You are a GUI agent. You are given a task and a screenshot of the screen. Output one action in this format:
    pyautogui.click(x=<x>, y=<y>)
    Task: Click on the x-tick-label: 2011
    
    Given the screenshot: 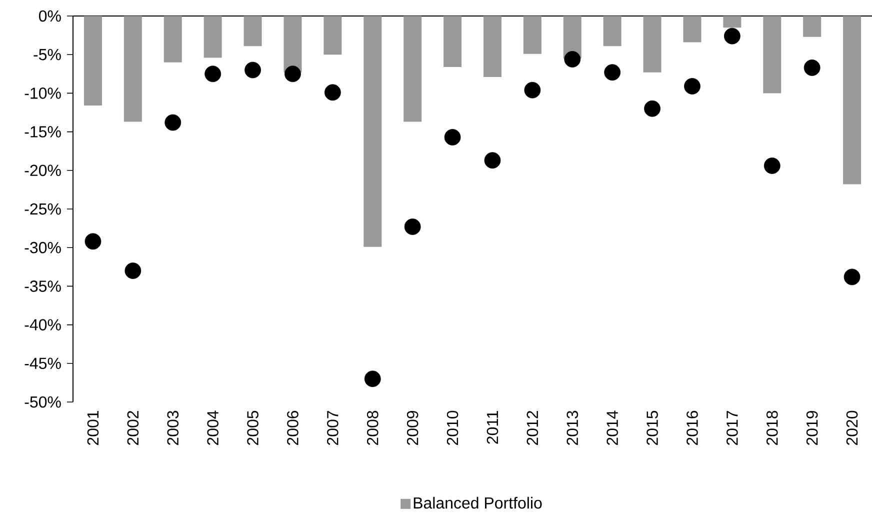 What is the action you would take?
    pyautogui.click(x=492, y=427)
    